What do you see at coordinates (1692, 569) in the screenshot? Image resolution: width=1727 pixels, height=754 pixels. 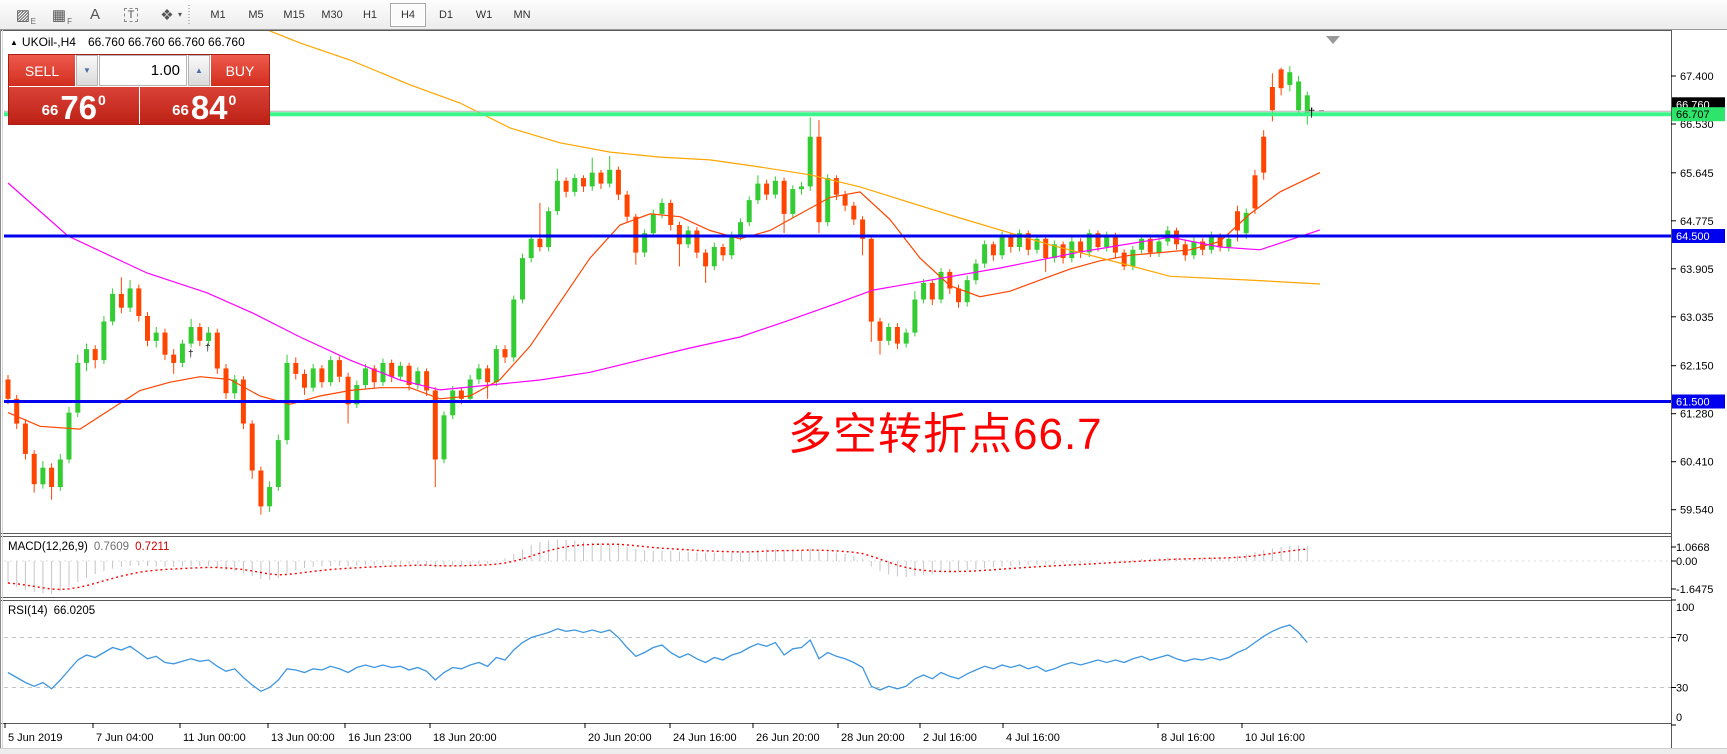 I see `macd-axis: 1.0668 0.00 -1.6475` at bounding box center [1692, 569].